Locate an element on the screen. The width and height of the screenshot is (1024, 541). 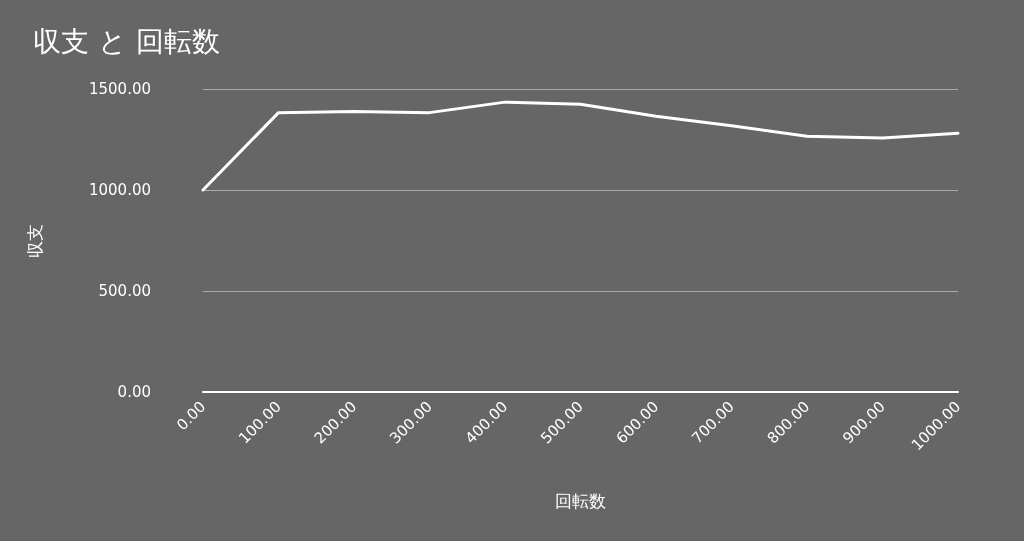
y-axis-title: 収支 is located at coordinates (34, 240).